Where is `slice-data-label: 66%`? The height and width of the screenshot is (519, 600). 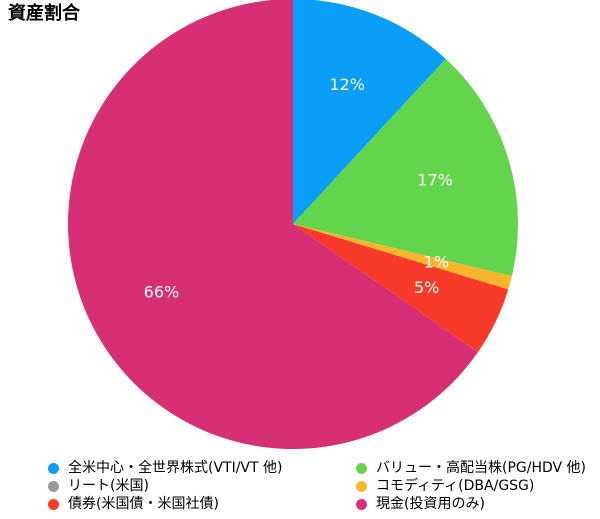
slice-data-label: 66% is located at coordinates (162, 291).